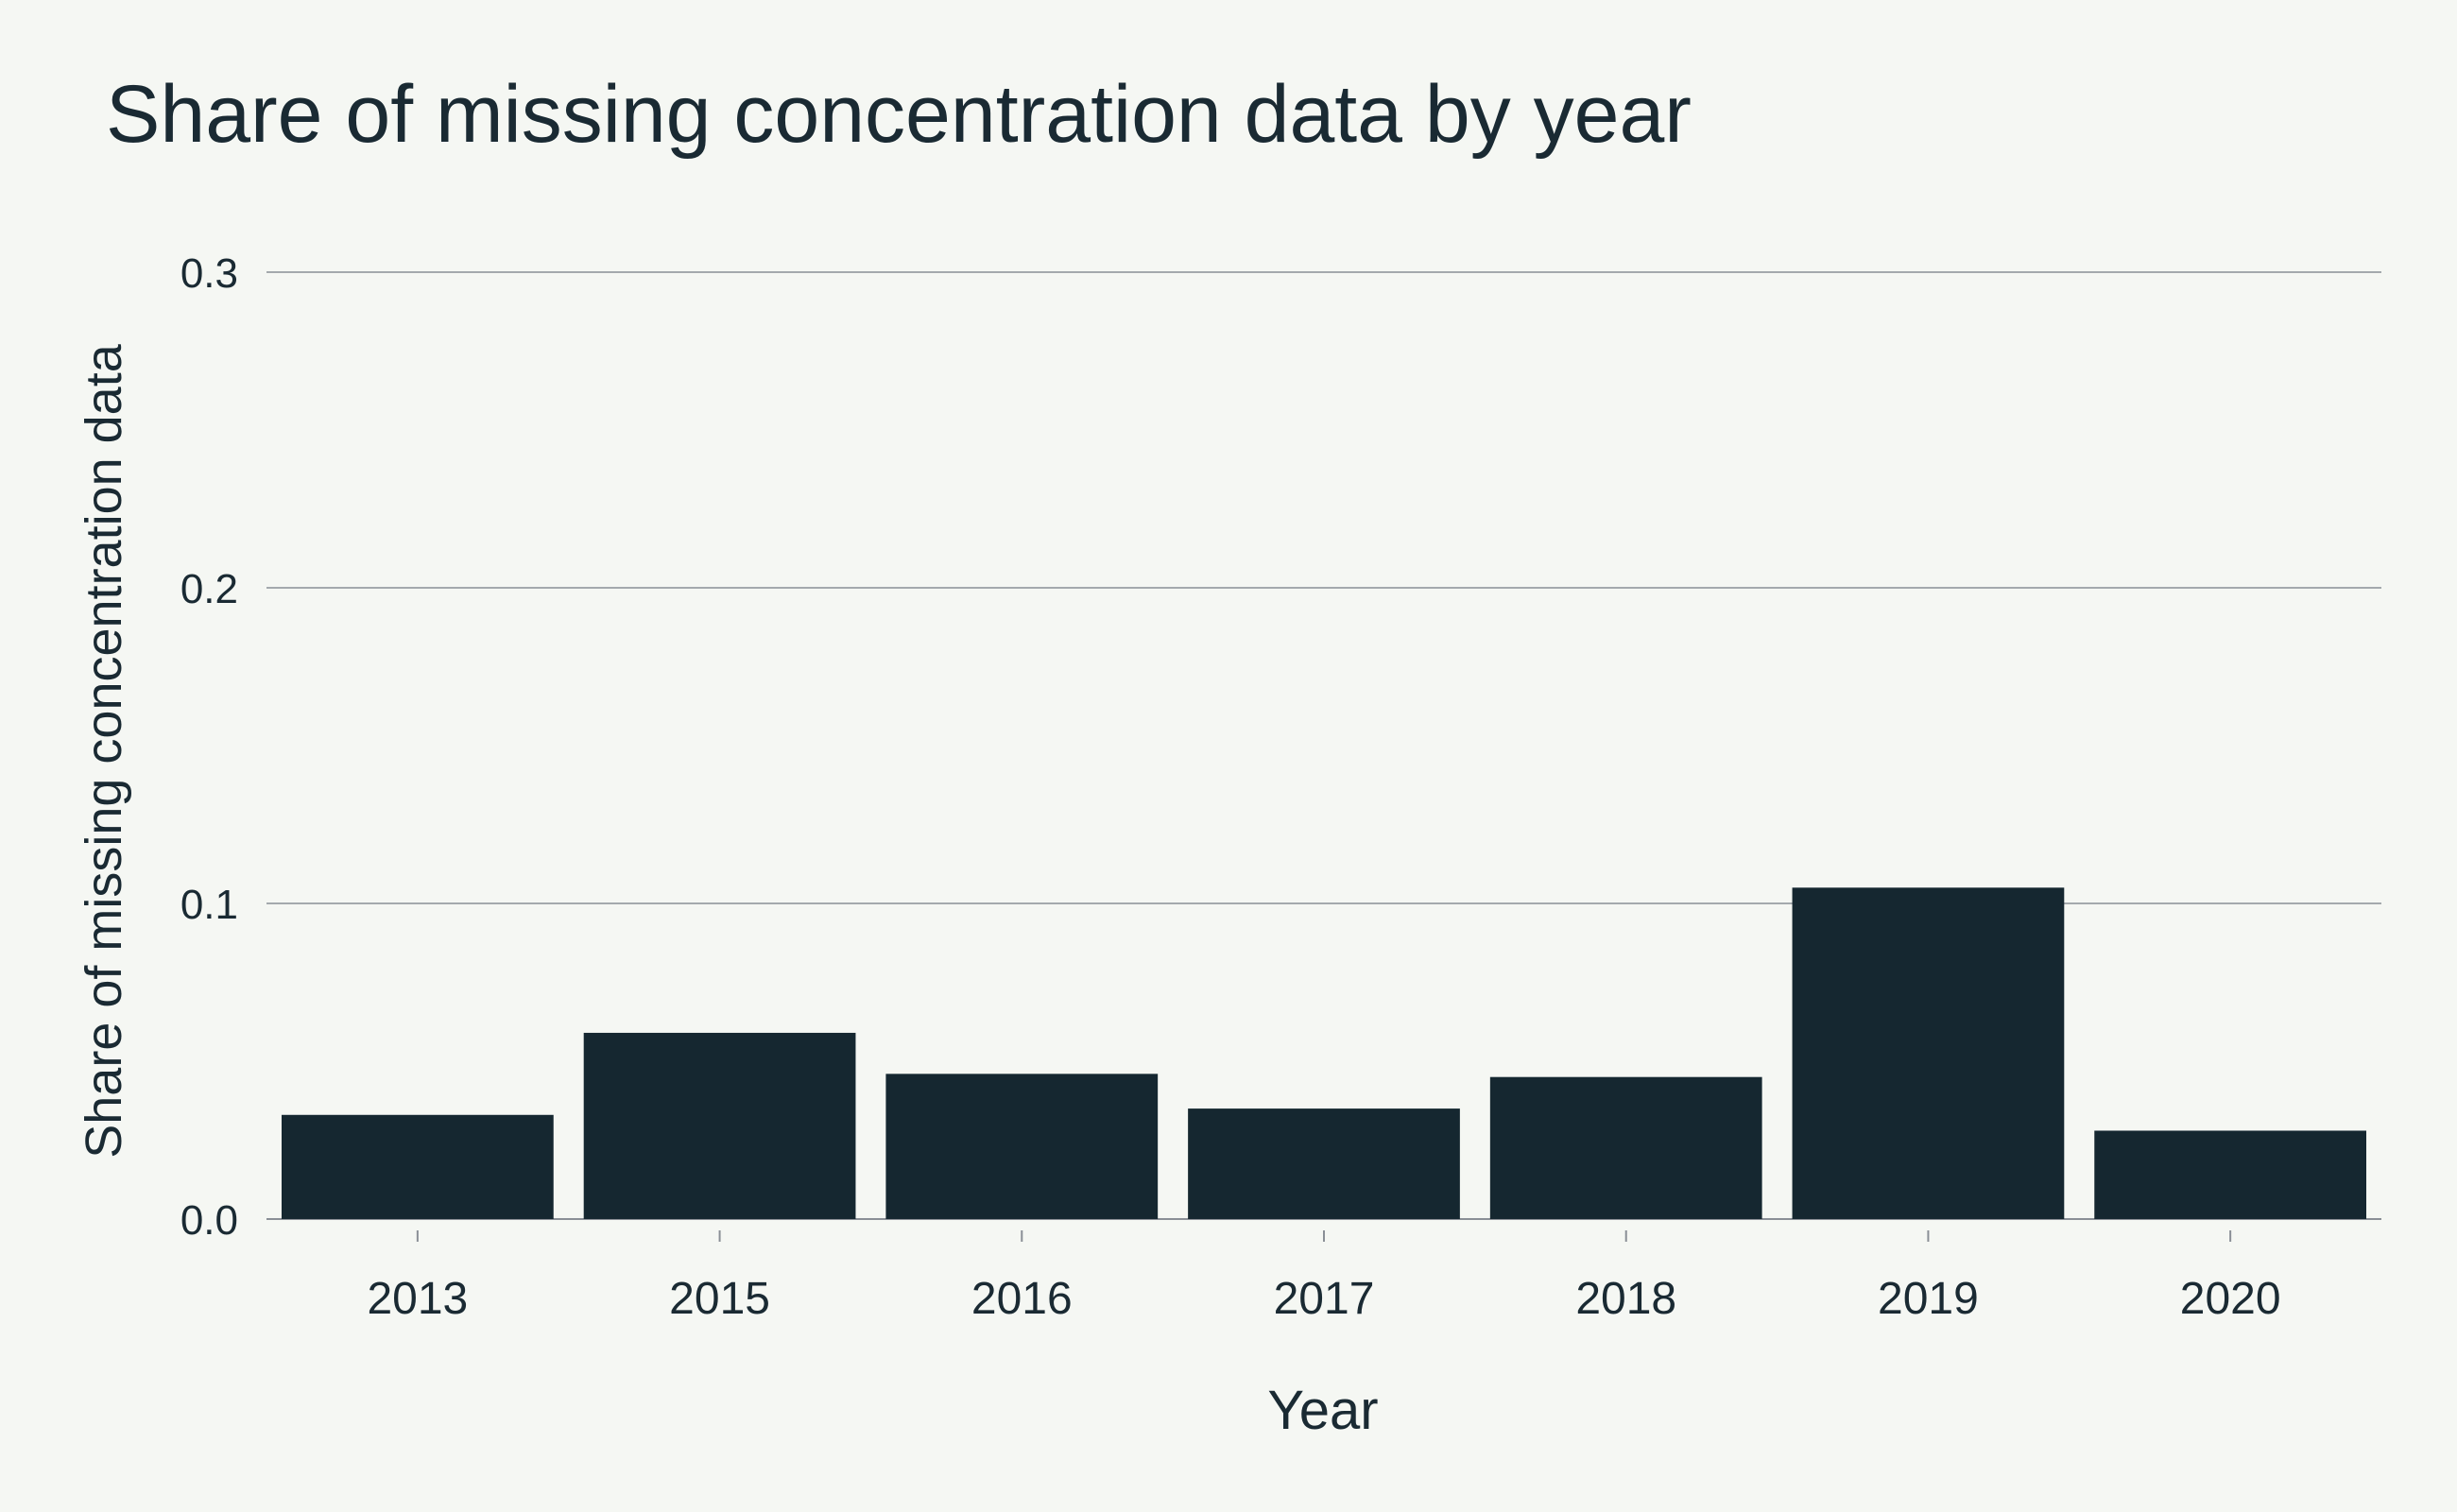 The image size is (2457, 1512). What do you see at coordinates (104, 750) in the screenshot?
I see `y-axis-title: Share of missing concentration data` at bounding box center [104, 750].